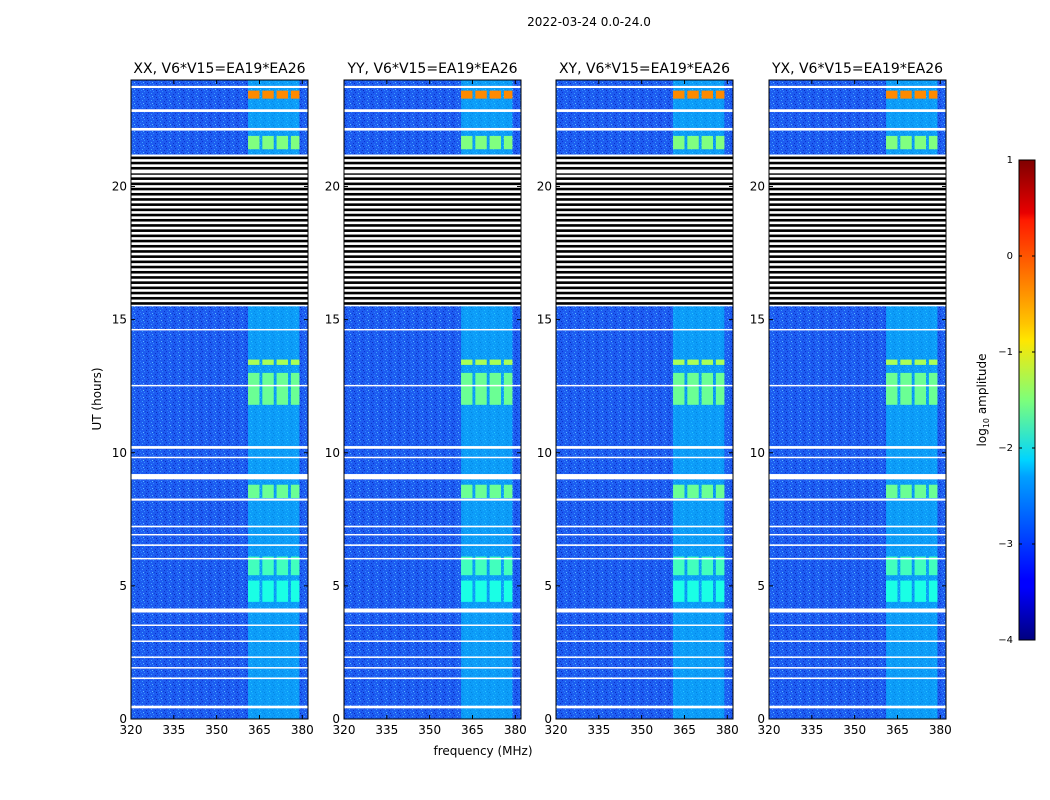  What do you see at coordinates (556, 730) in the screenshot?
I see `x-tick-label: 320` at bounding box center [556, 730].